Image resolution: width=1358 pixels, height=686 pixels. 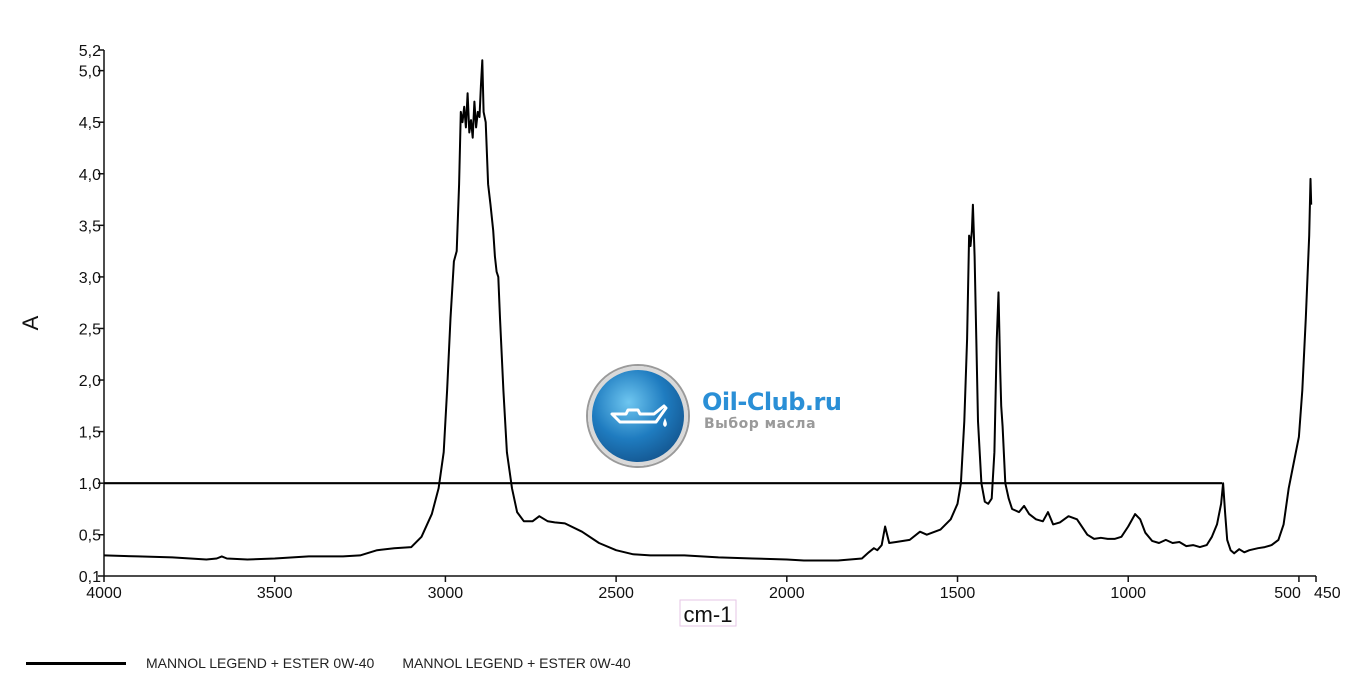 What do you see at coordinates (90, 381) in the screenshot?
I see `y-tick-label: 2,0` at bounding box center [90, 381].